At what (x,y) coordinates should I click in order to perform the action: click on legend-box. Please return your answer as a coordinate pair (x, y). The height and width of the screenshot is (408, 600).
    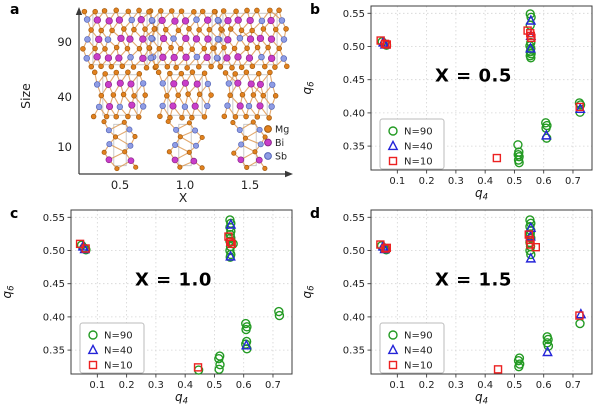
    Looking at the image, I should click on (112, 348).